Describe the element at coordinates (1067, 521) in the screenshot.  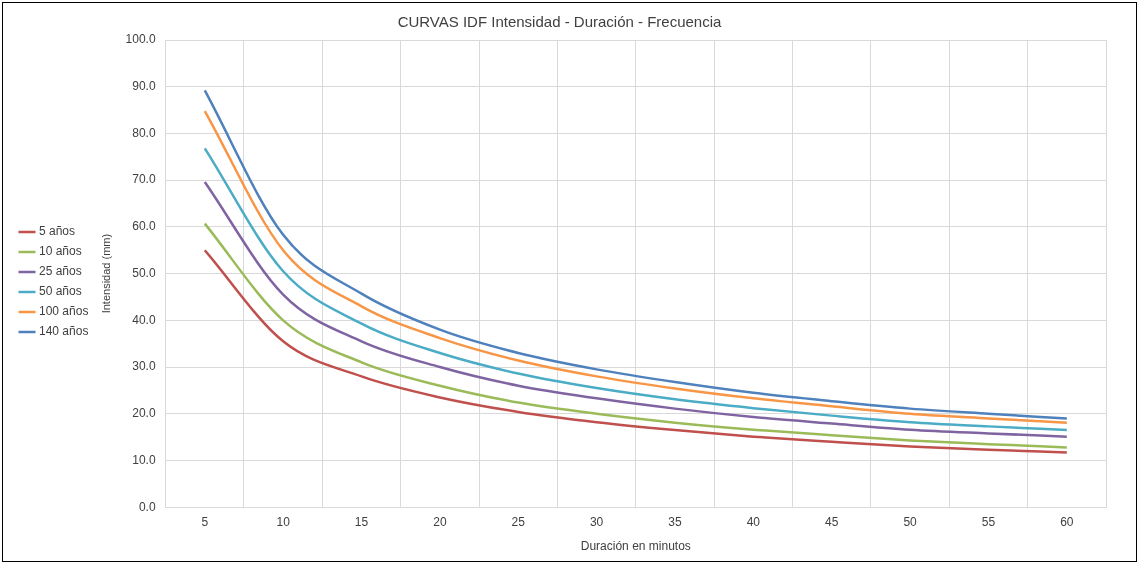
I see `x-tick-label: 60` at that location.